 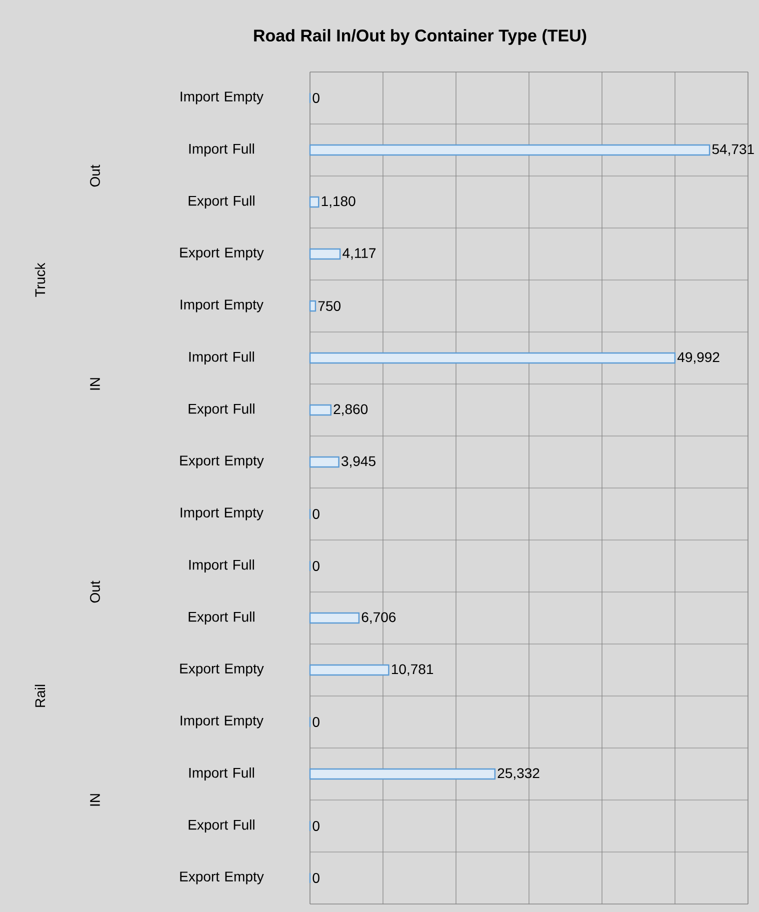 I want to click on data-label: 25,332, so click(x=519, y=774).